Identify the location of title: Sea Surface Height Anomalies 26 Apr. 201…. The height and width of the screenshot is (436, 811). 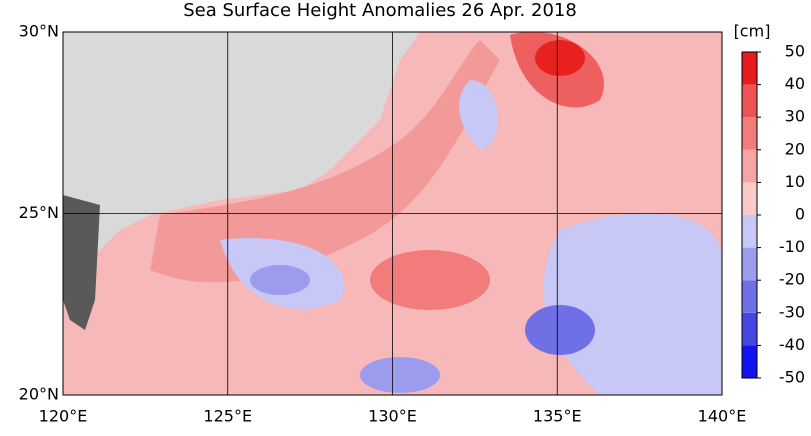
(380, 10).